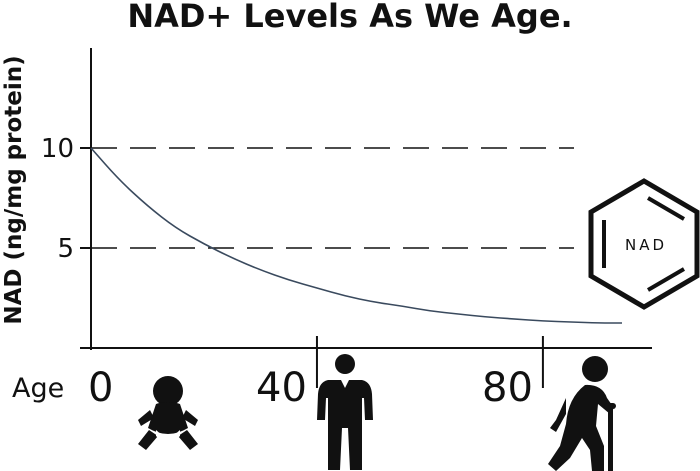 This screenshot has width=700, height=471. I want to click on x-tick-label: 80, so click(507, 388).